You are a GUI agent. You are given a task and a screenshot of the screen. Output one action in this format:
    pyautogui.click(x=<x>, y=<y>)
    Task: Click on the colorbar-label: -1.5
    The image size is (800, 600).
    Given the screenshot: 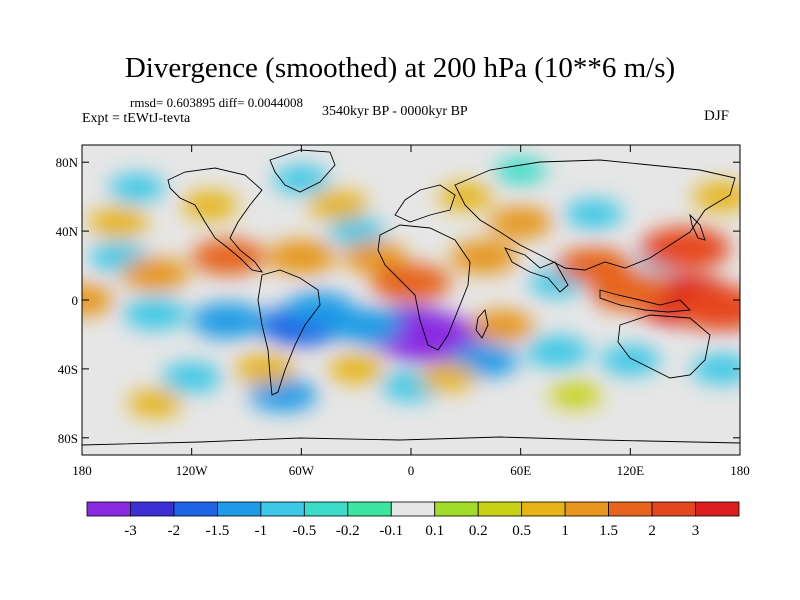 What is the action you would take?
    pyautogui.click(x=218, y=531)
    